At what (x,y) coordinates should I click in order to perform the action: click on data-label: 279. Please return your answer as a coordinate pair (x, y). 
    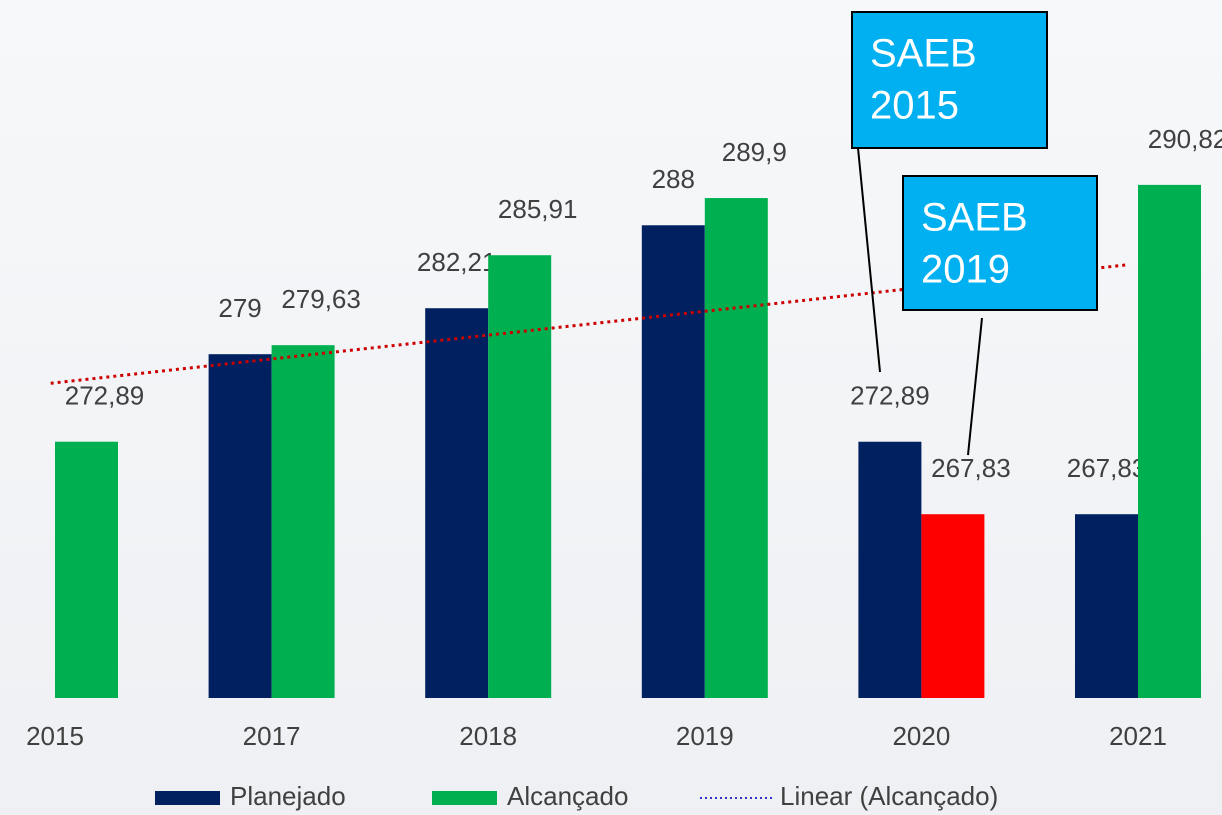
    Looking at the image, I should click on (239, 308).